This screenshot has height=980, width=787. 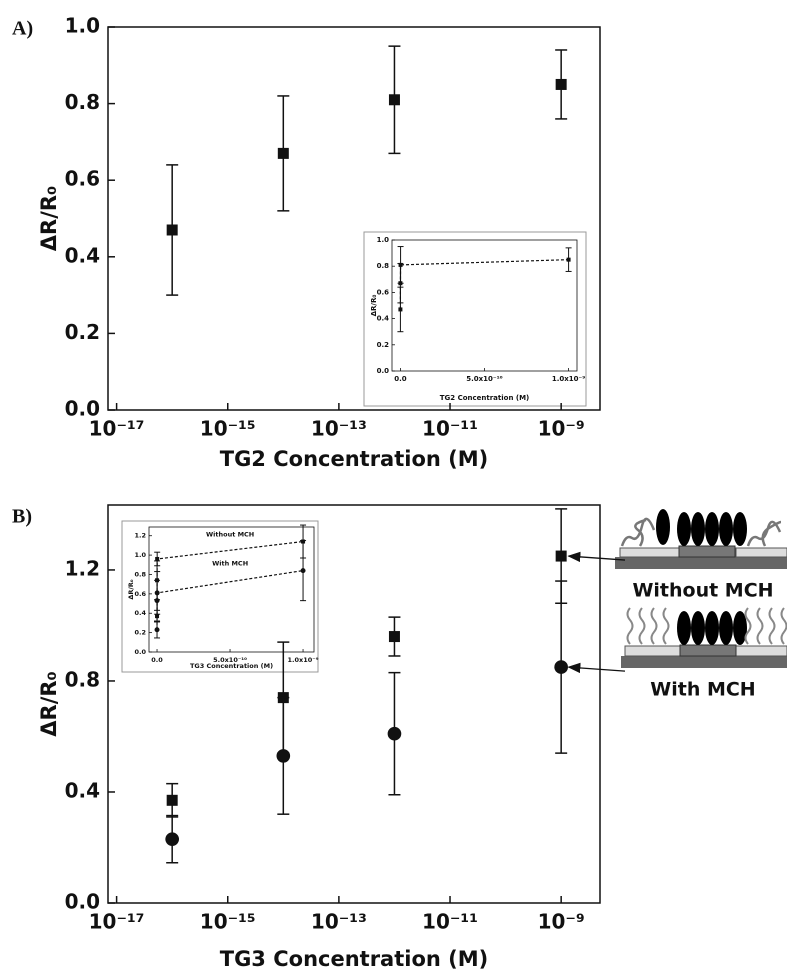 I want to click on inset-frame, so click(x=220, y=596).